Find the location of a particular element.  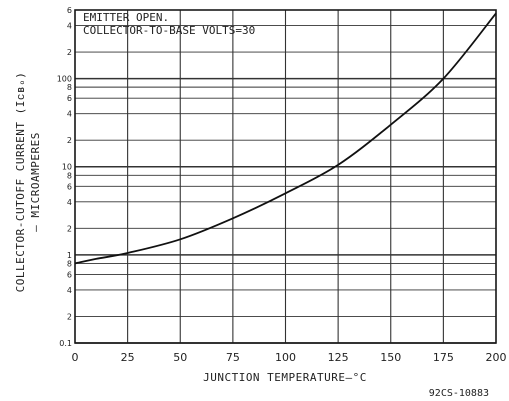

y-axis-label-line-1: COLLECTOR-CUTOFF CURRENT (Iᴄʙₒ) is located at coordinates (20, 182).